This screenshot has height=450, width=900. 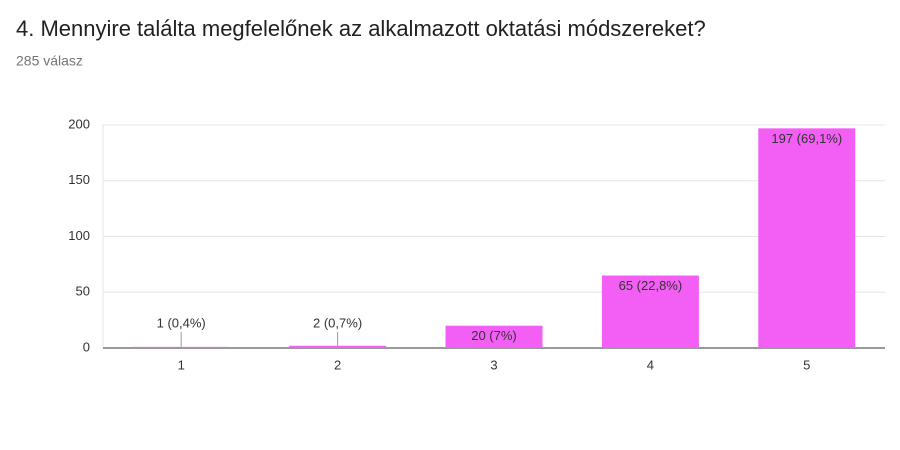 What do you see at coordinates (806, 138) in the screenshot?
I see `data-label: 197 (69,1%)` at bounding box center [806, 138].